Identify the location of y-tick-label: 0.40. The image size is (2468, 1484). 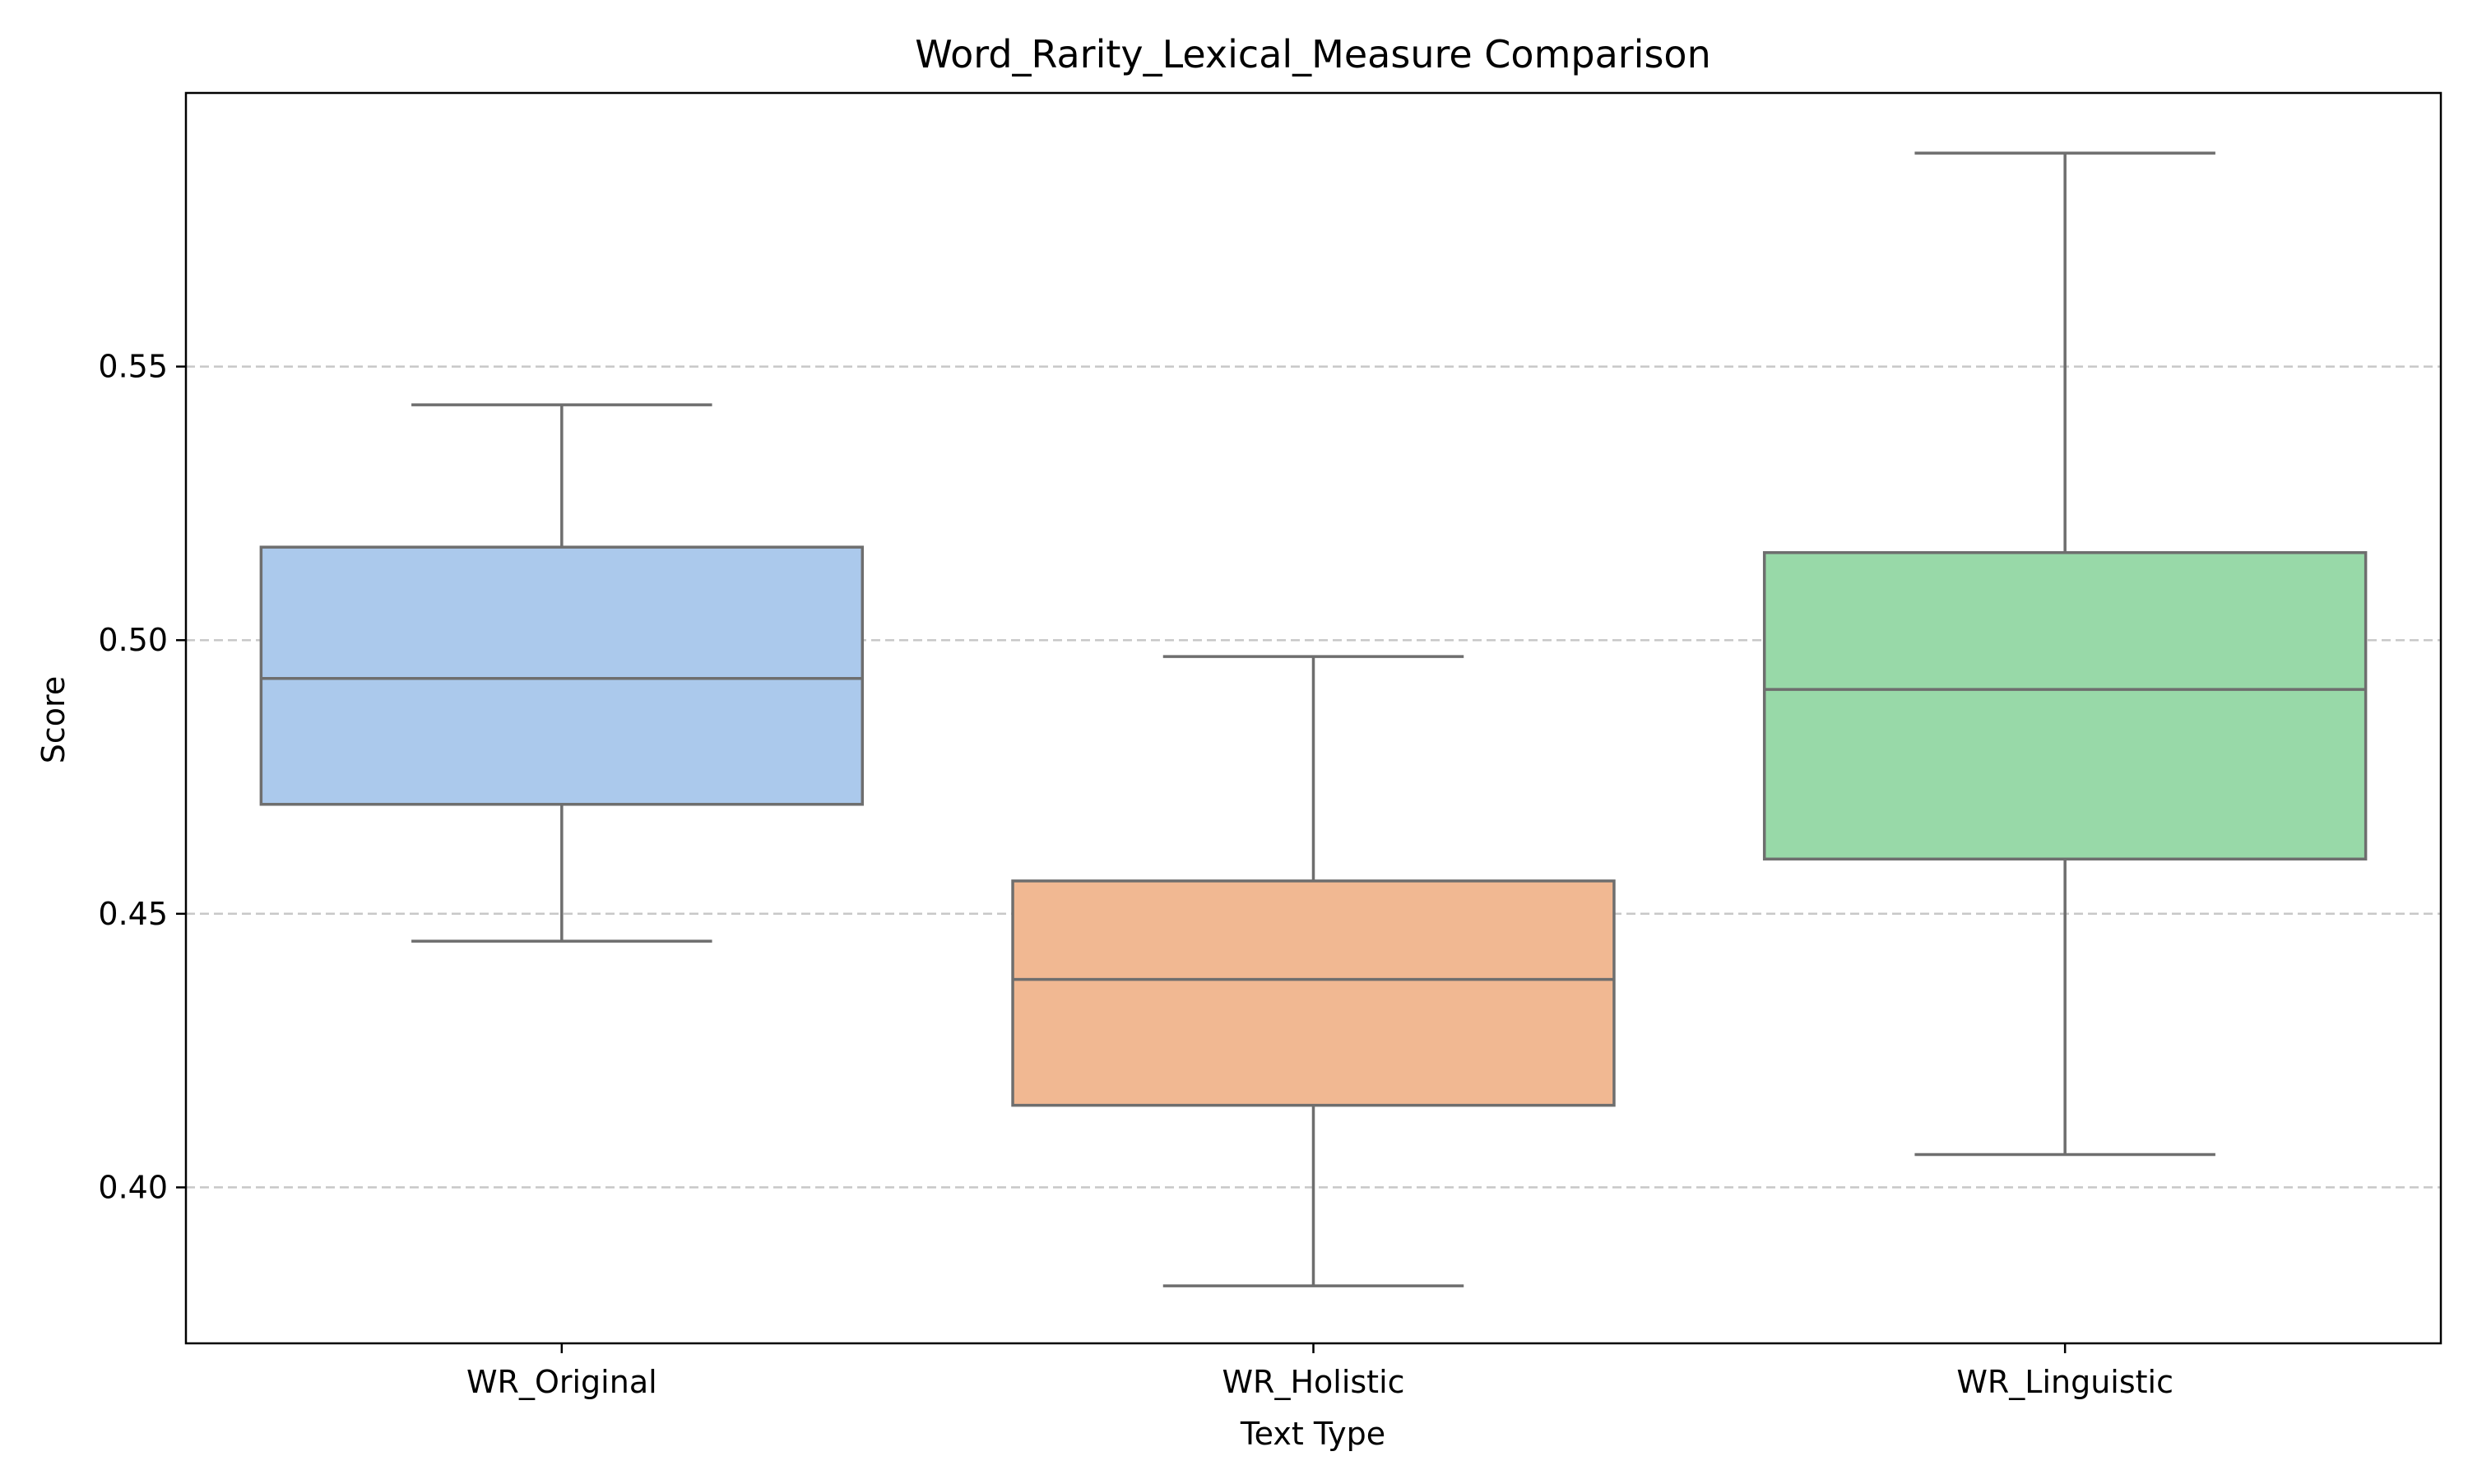
(133, 1187).